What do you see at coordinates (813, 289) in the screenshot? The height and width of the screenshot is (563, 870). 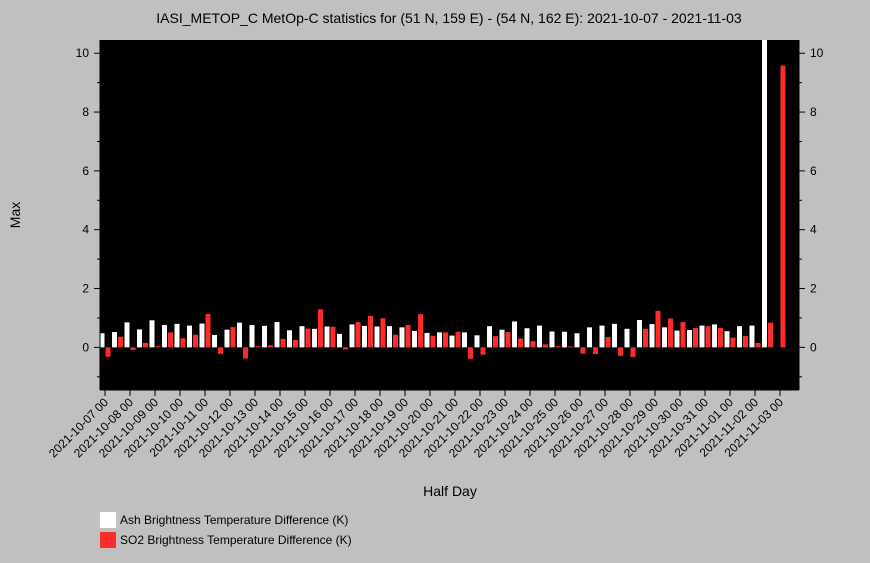 I see `y-tick-label-right: 2` at bounding box center [813, 289].